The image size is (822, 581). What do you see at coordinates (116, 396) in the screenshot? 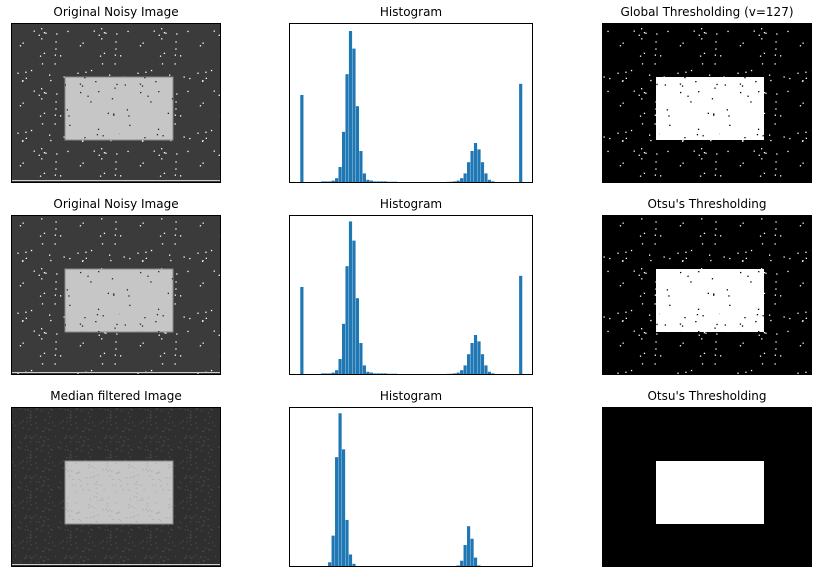
I see `panel-title: Median filtered Image` at bounding box center [116, 396].